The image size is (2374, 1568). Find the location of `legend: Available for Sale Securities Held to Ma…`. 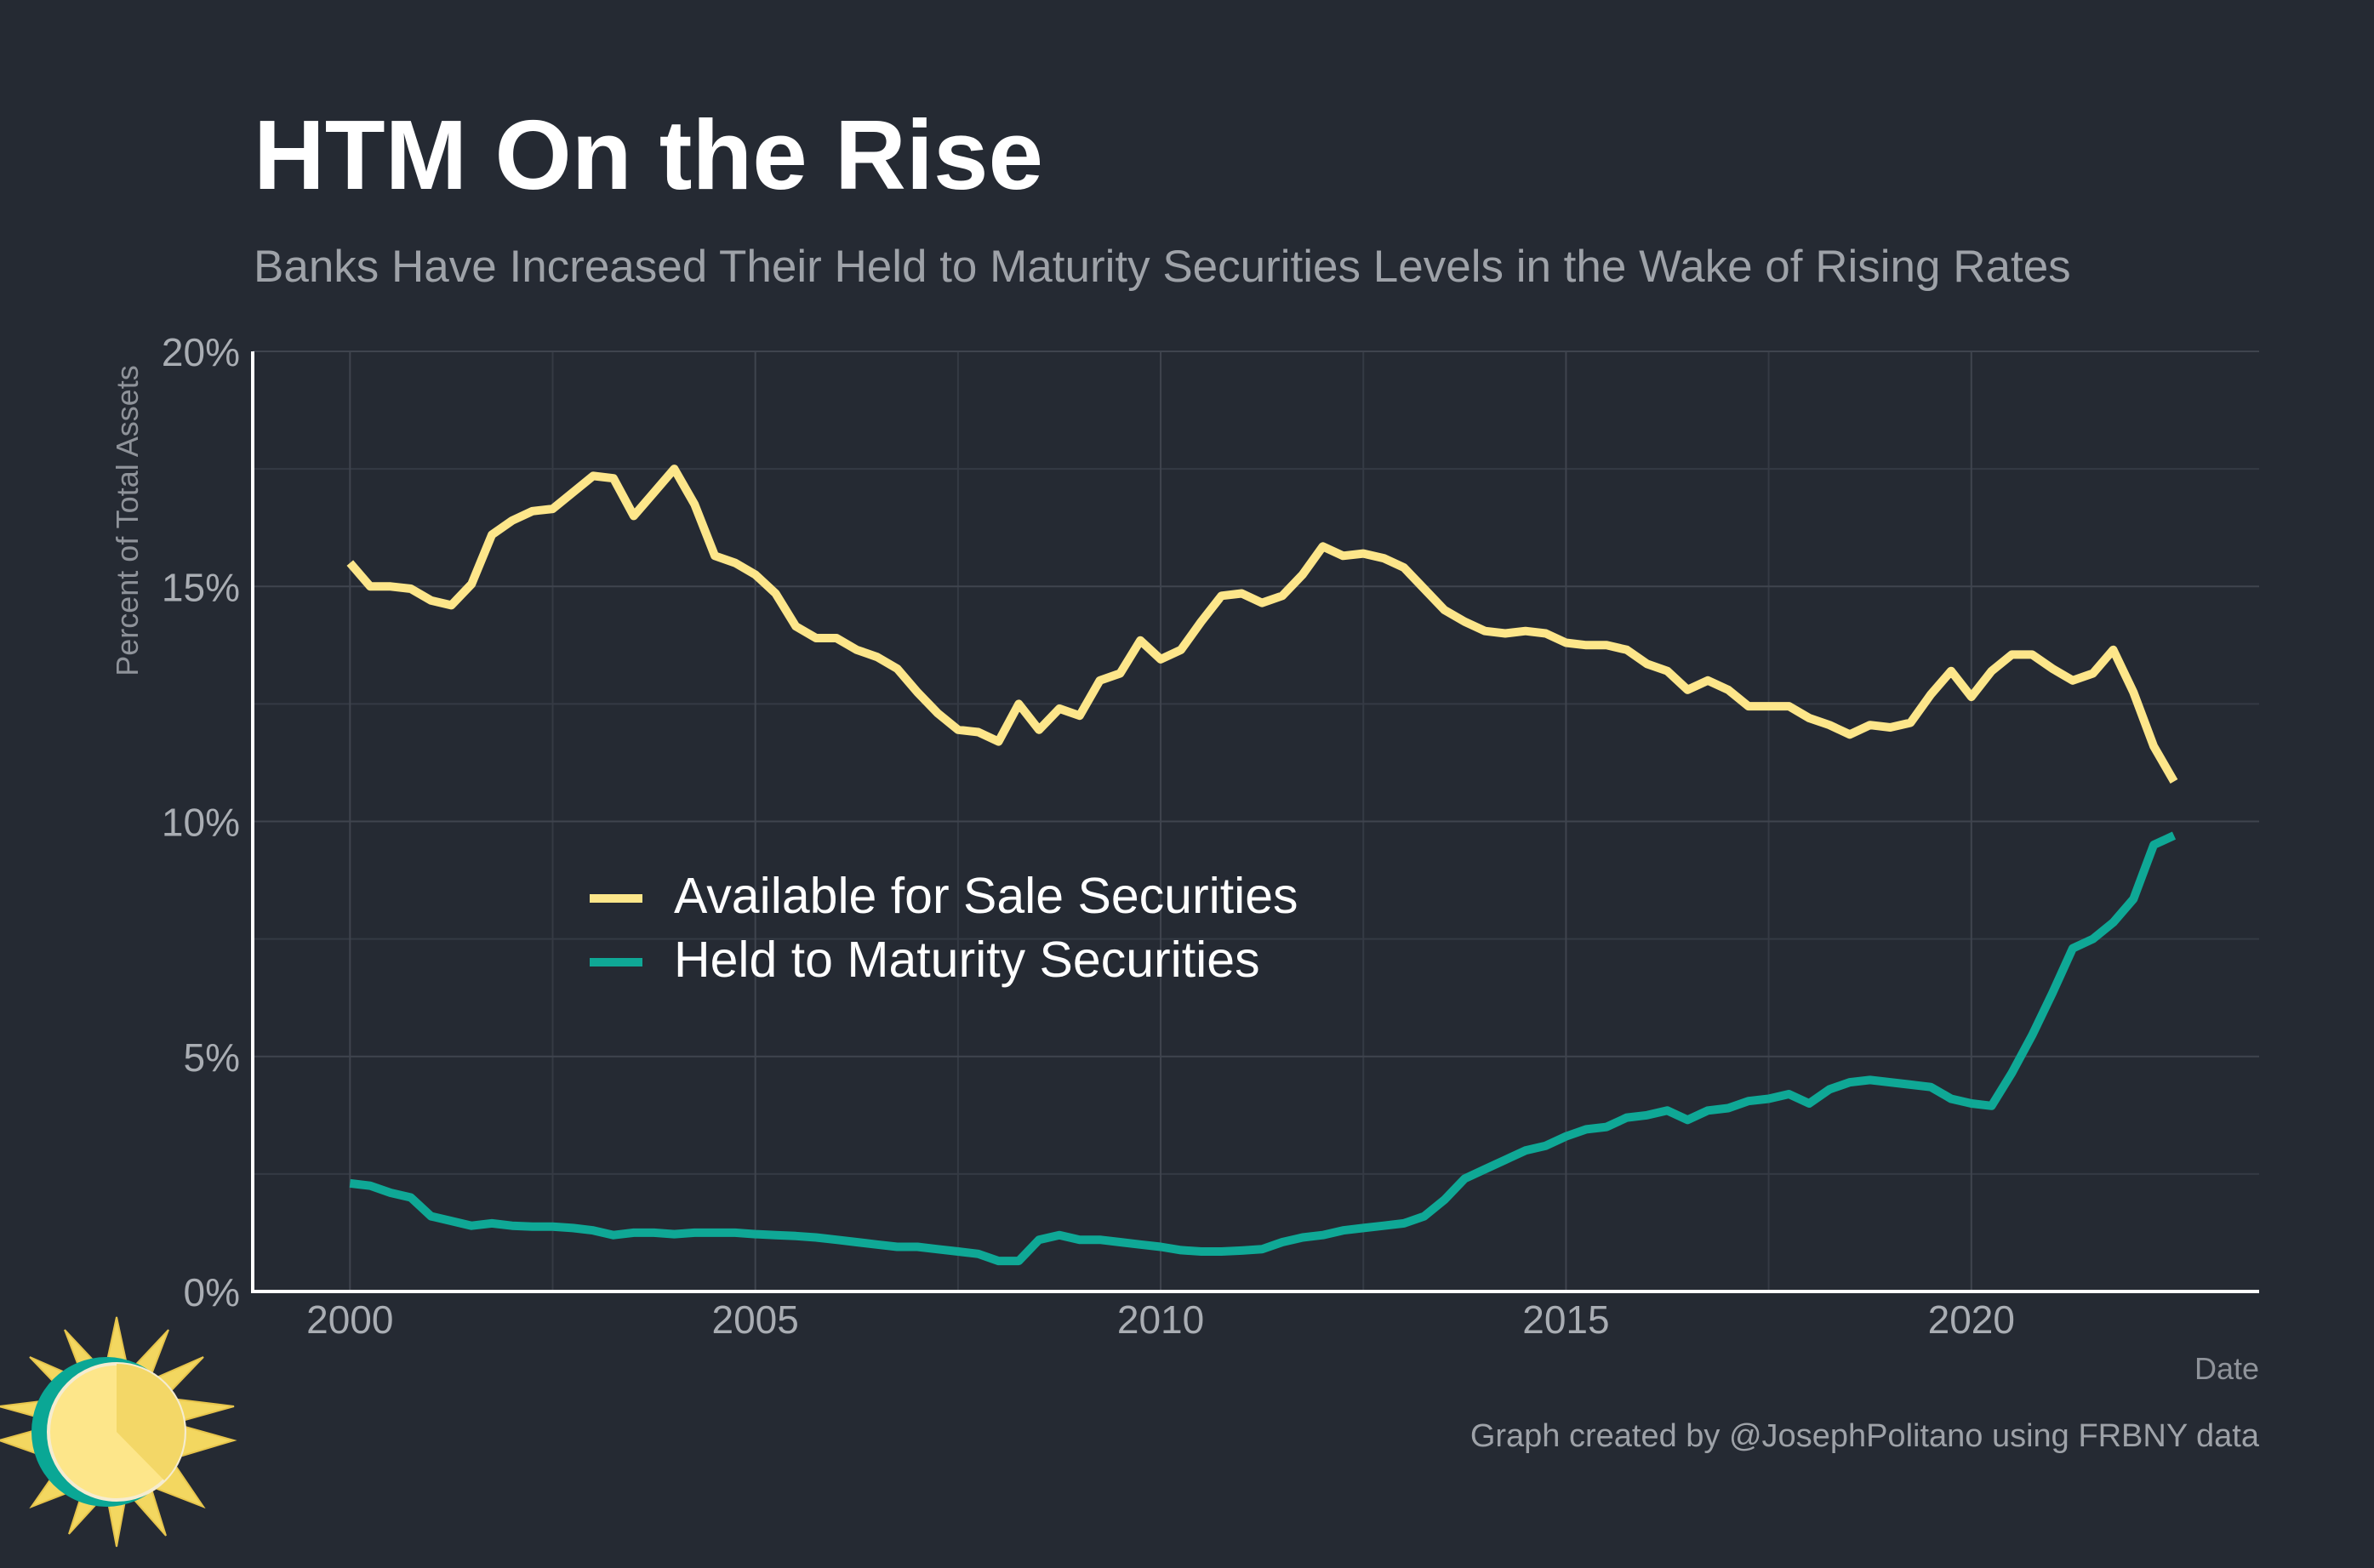

legend: Available for Sale Securities Held to Ma… is located at coordinates (944, 928).